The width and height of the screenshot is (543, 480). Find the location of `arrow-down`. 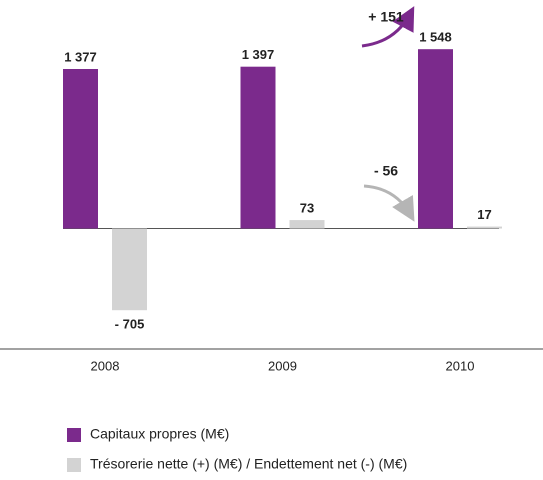

arrow-down is located at coordinates (389, 203).